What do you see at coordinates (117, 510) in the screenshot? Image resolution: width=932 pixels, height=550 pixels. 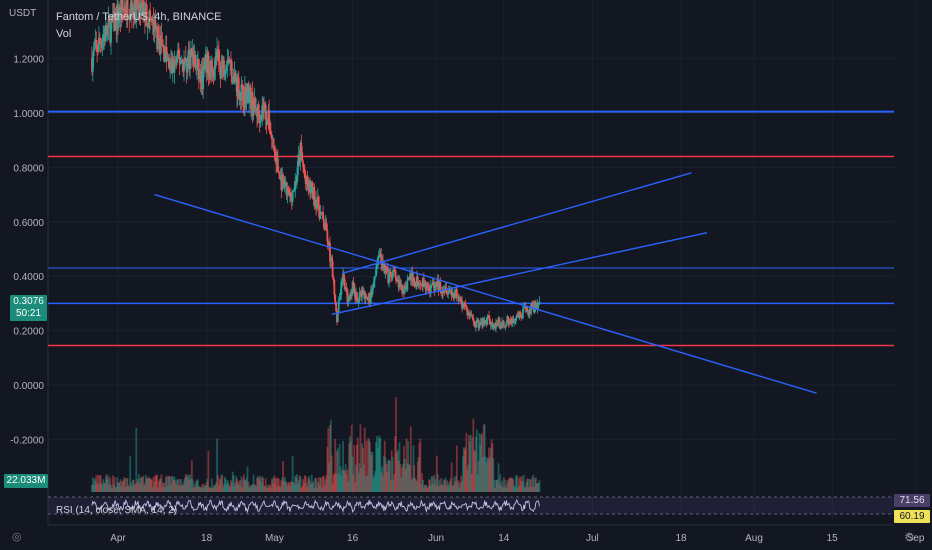 I see `rsi-indicator-label: RSI (14, close, SMA, 14, 2)` at bounding box center [117, 510].